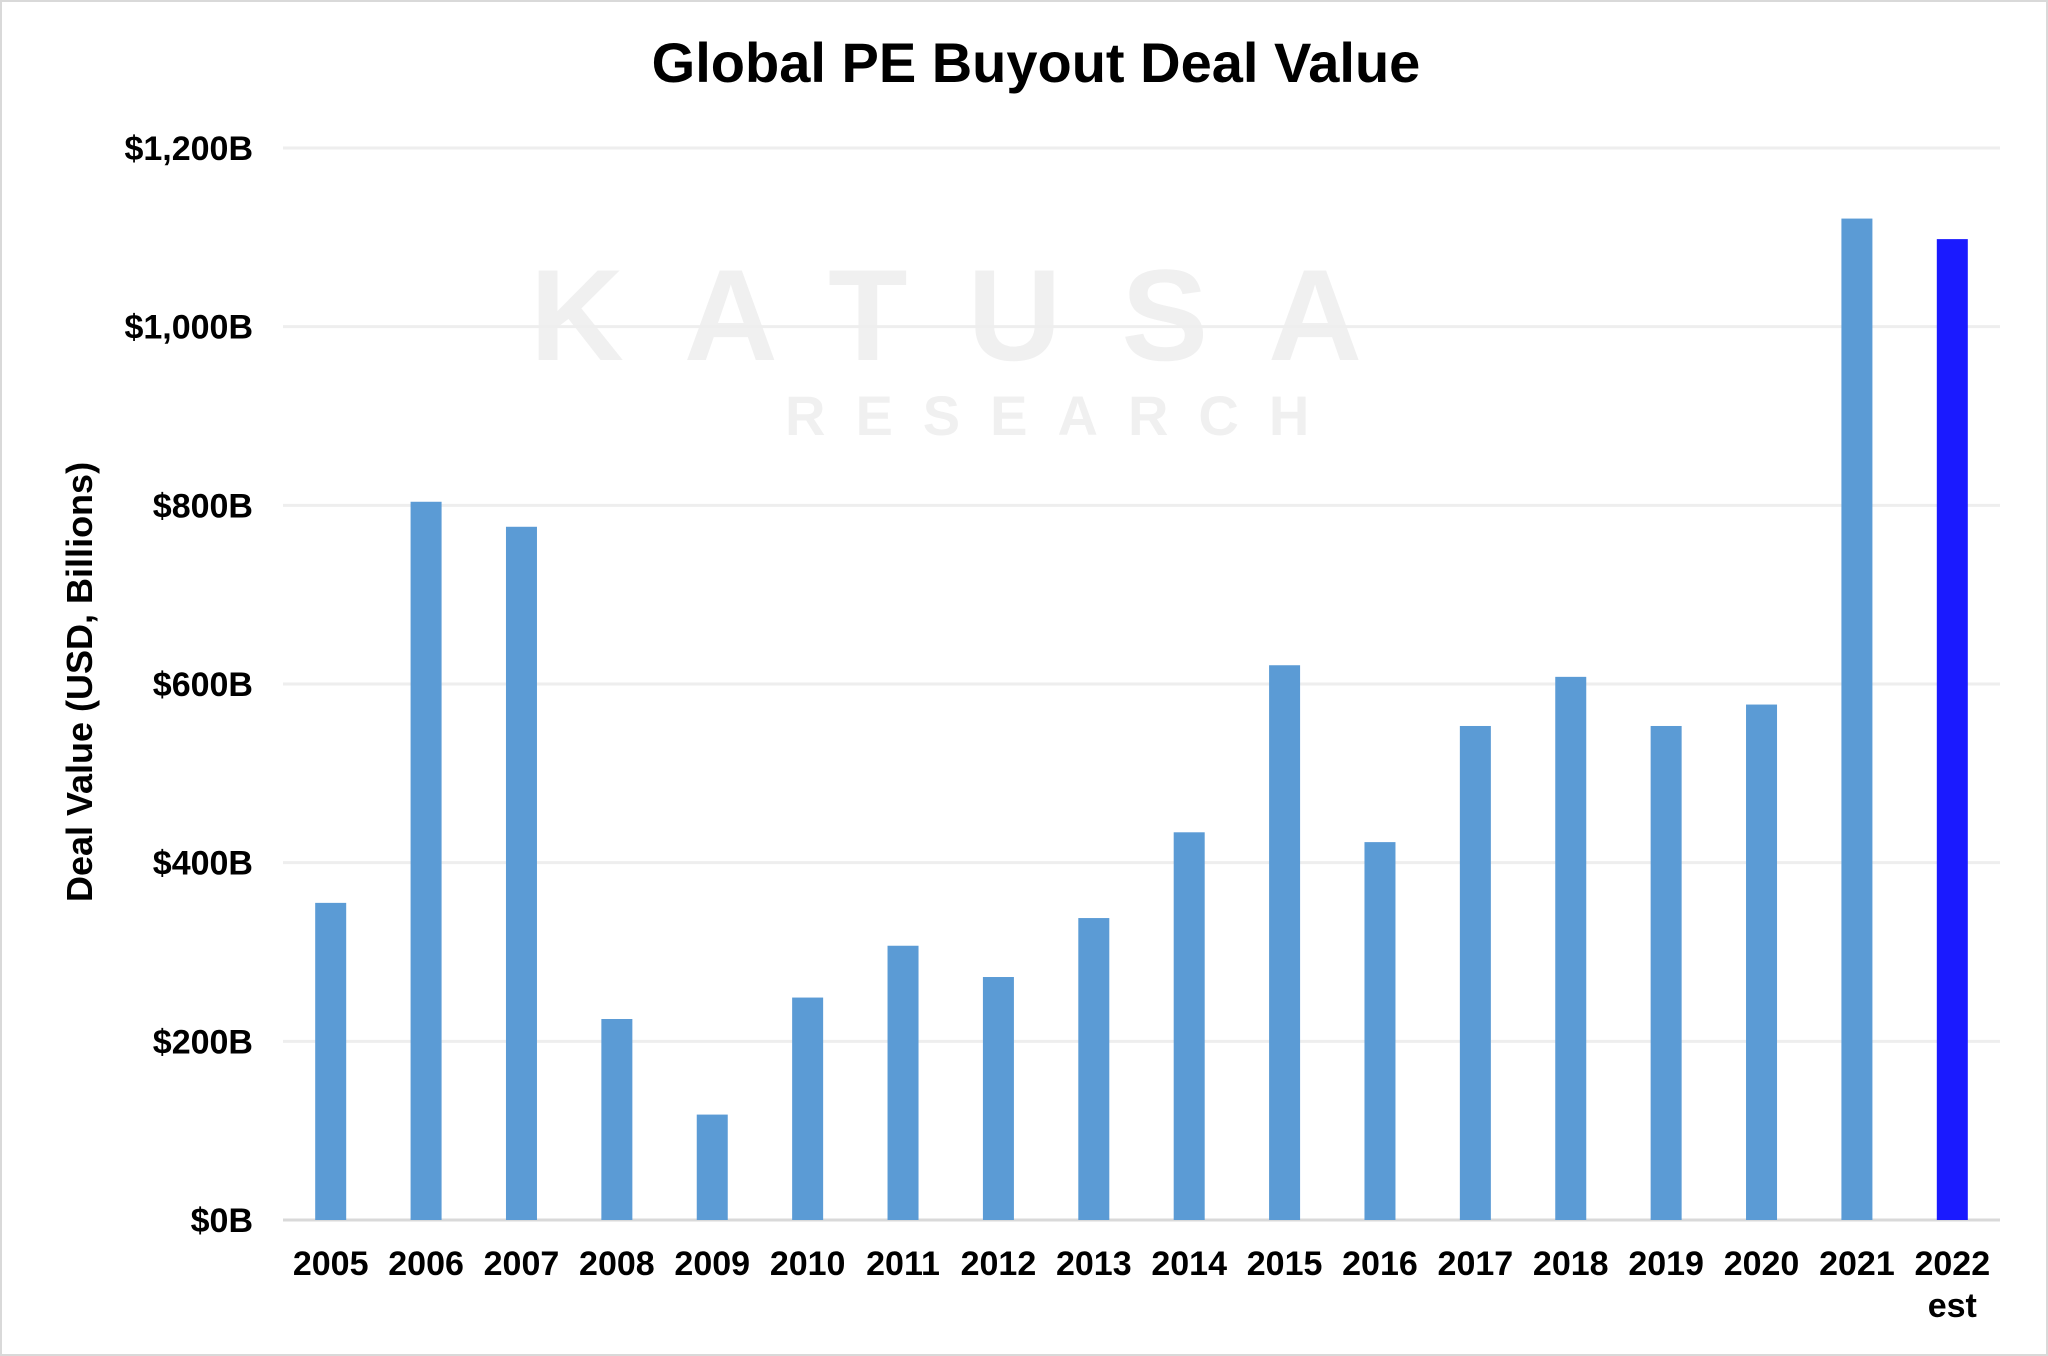  Describe the element at coordinates (1571, 1264) in the screenshot. I see `x-tick-label: 2018` at that location.